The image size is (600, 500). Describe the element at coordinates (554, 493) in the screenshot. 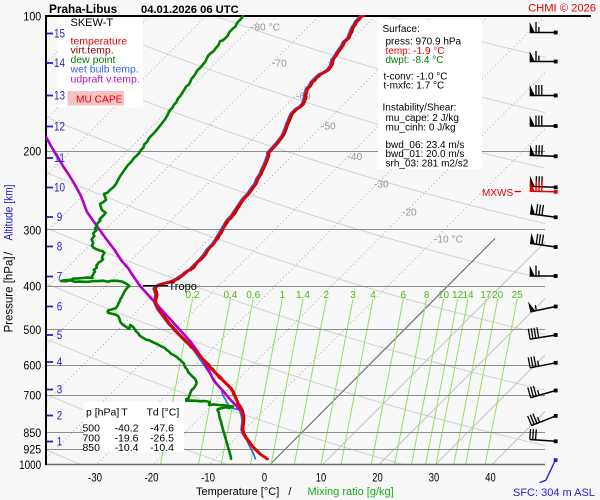

I see `svg-text: SFC: 304 m ASL` at that location.